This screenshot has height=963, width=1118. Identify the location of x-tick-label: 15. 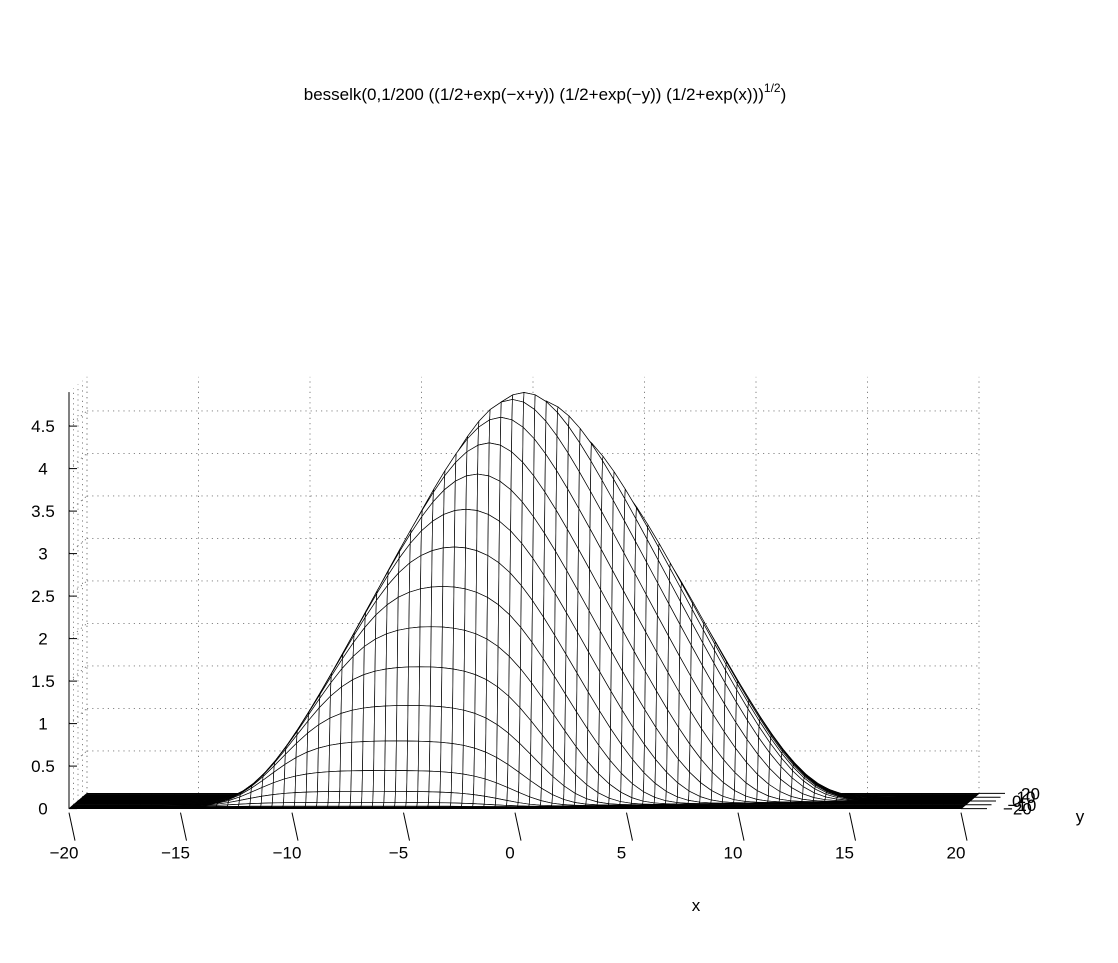
(844, 853).